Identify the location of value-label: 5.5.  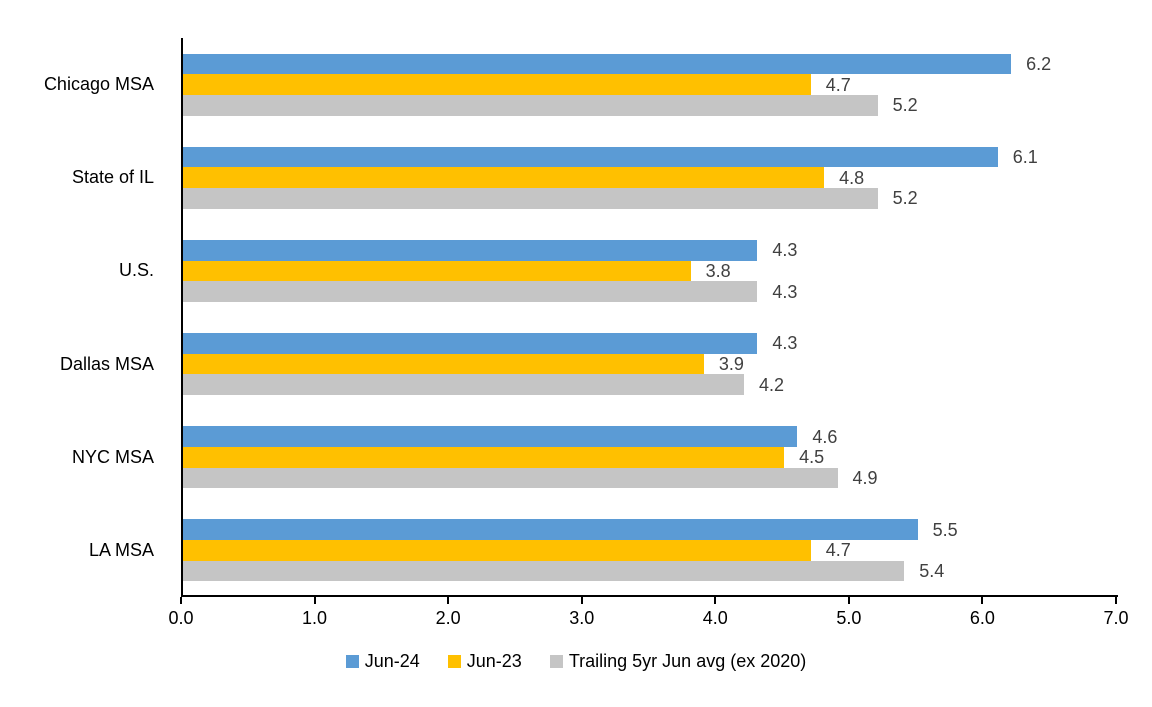
(945, 529).